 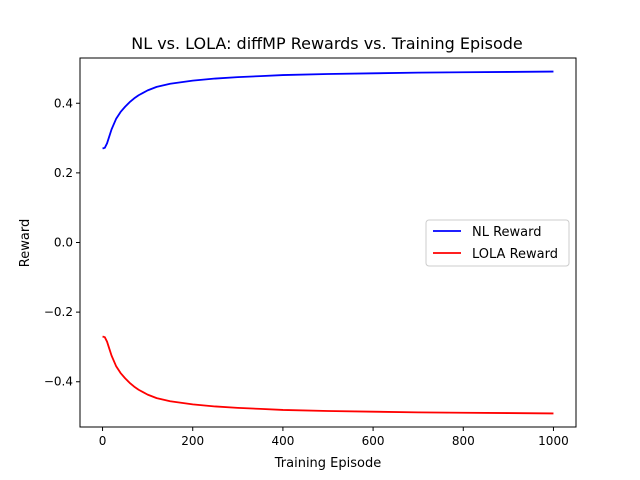 I want to click on series-line-lola-reward, so click(x=328, y=375).